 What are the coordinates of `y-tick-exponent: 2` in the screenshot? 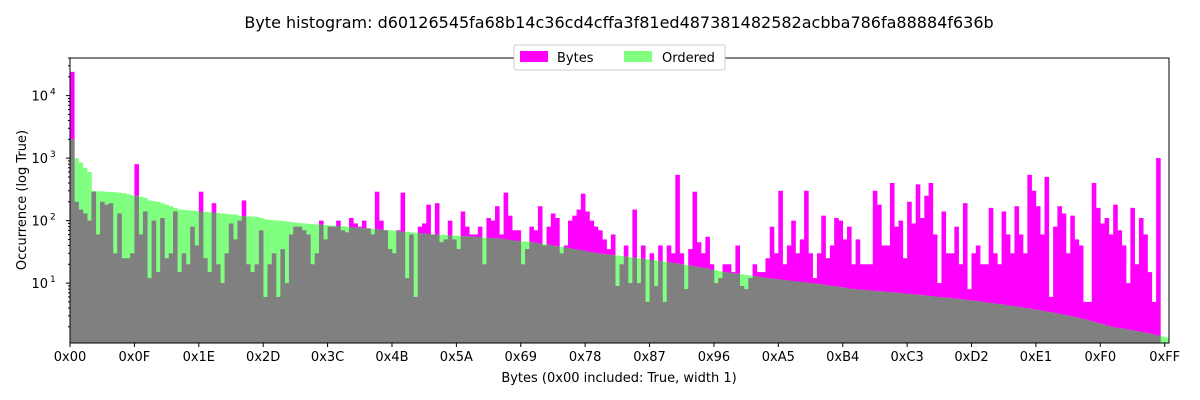 It's located at (53, 218).